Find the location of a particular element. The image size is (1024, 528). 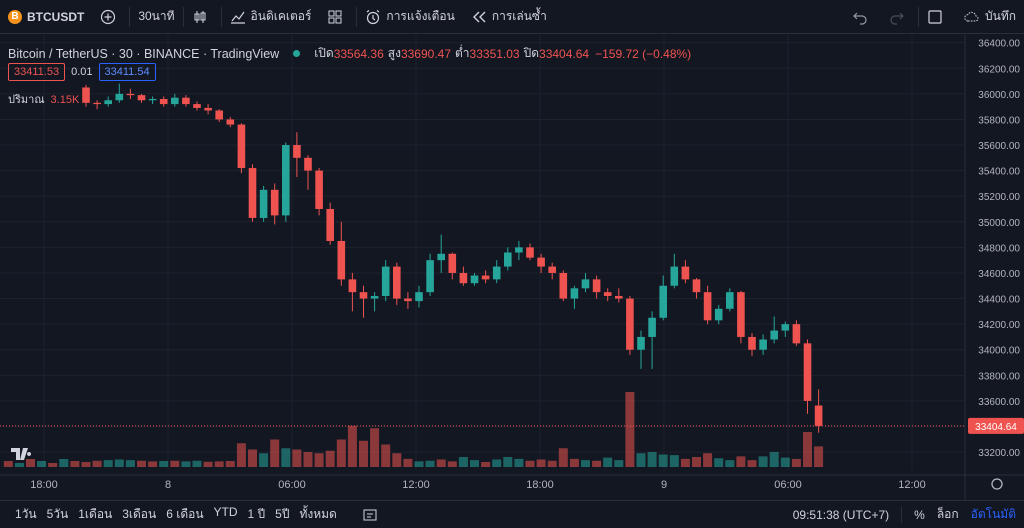

symbol-label: BTCUSDT is located at coordinates (56, 16).